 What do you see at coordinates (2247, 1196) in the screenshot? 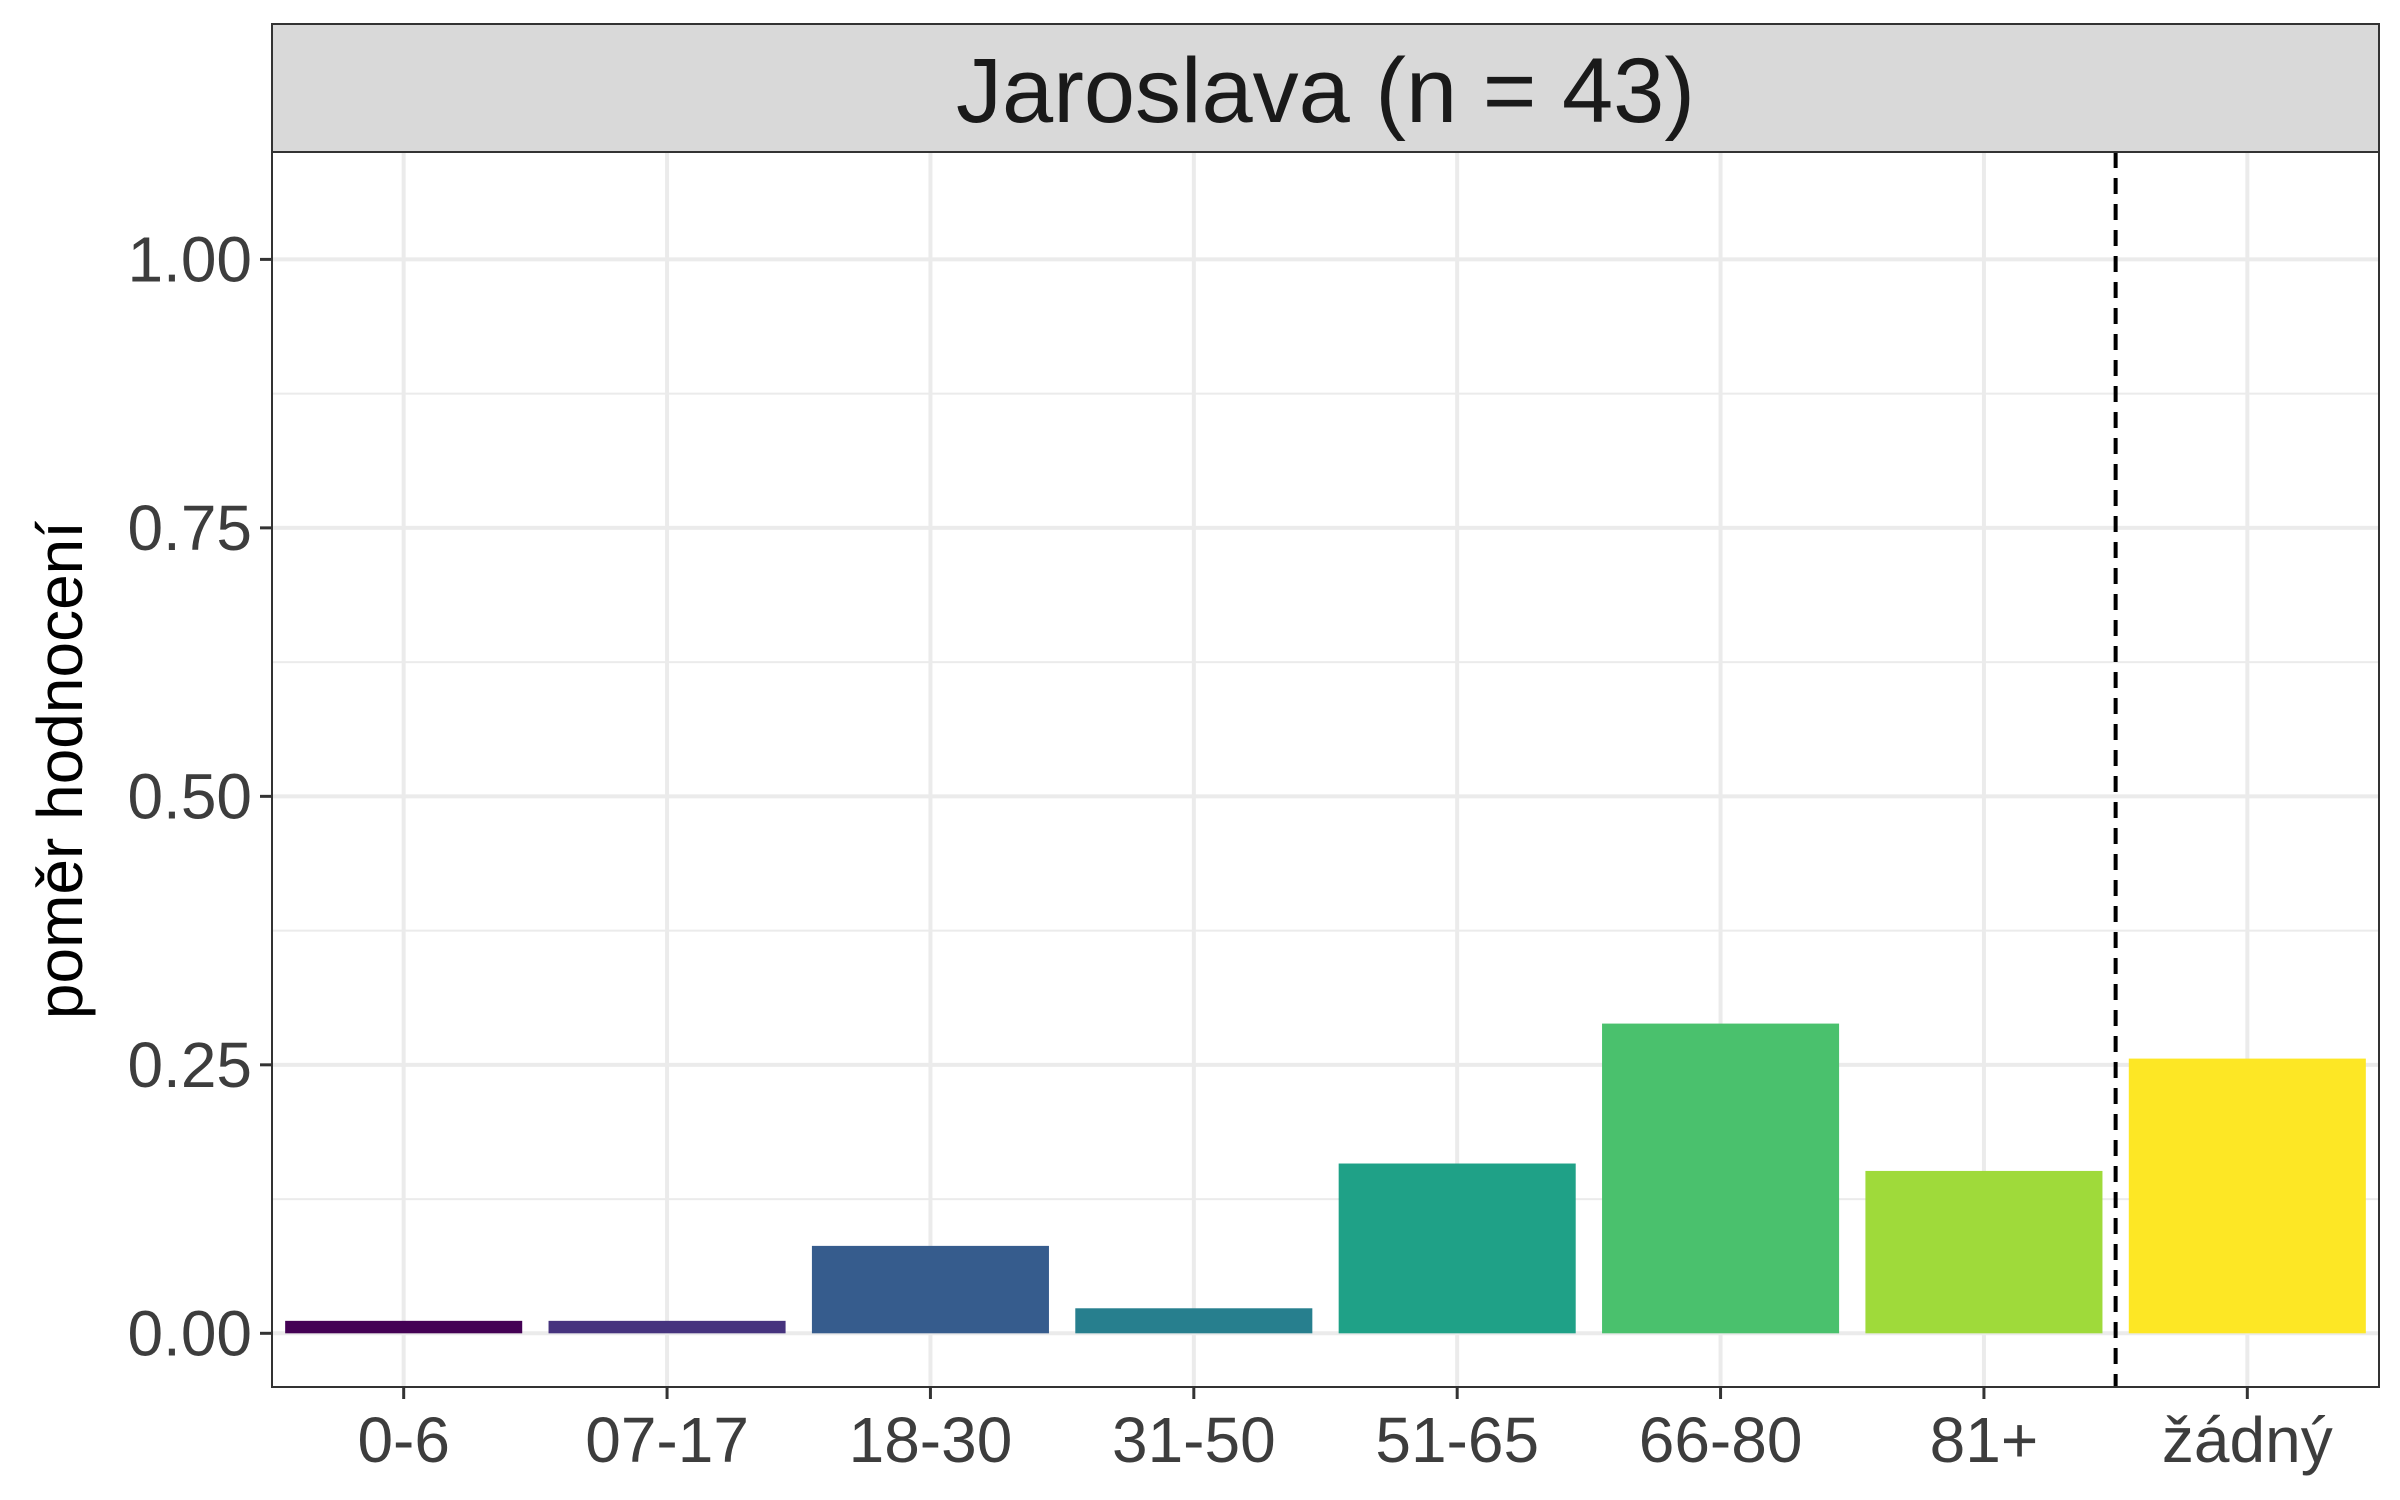
I see `bar-žádný` at bounding box center [2247, 1196].